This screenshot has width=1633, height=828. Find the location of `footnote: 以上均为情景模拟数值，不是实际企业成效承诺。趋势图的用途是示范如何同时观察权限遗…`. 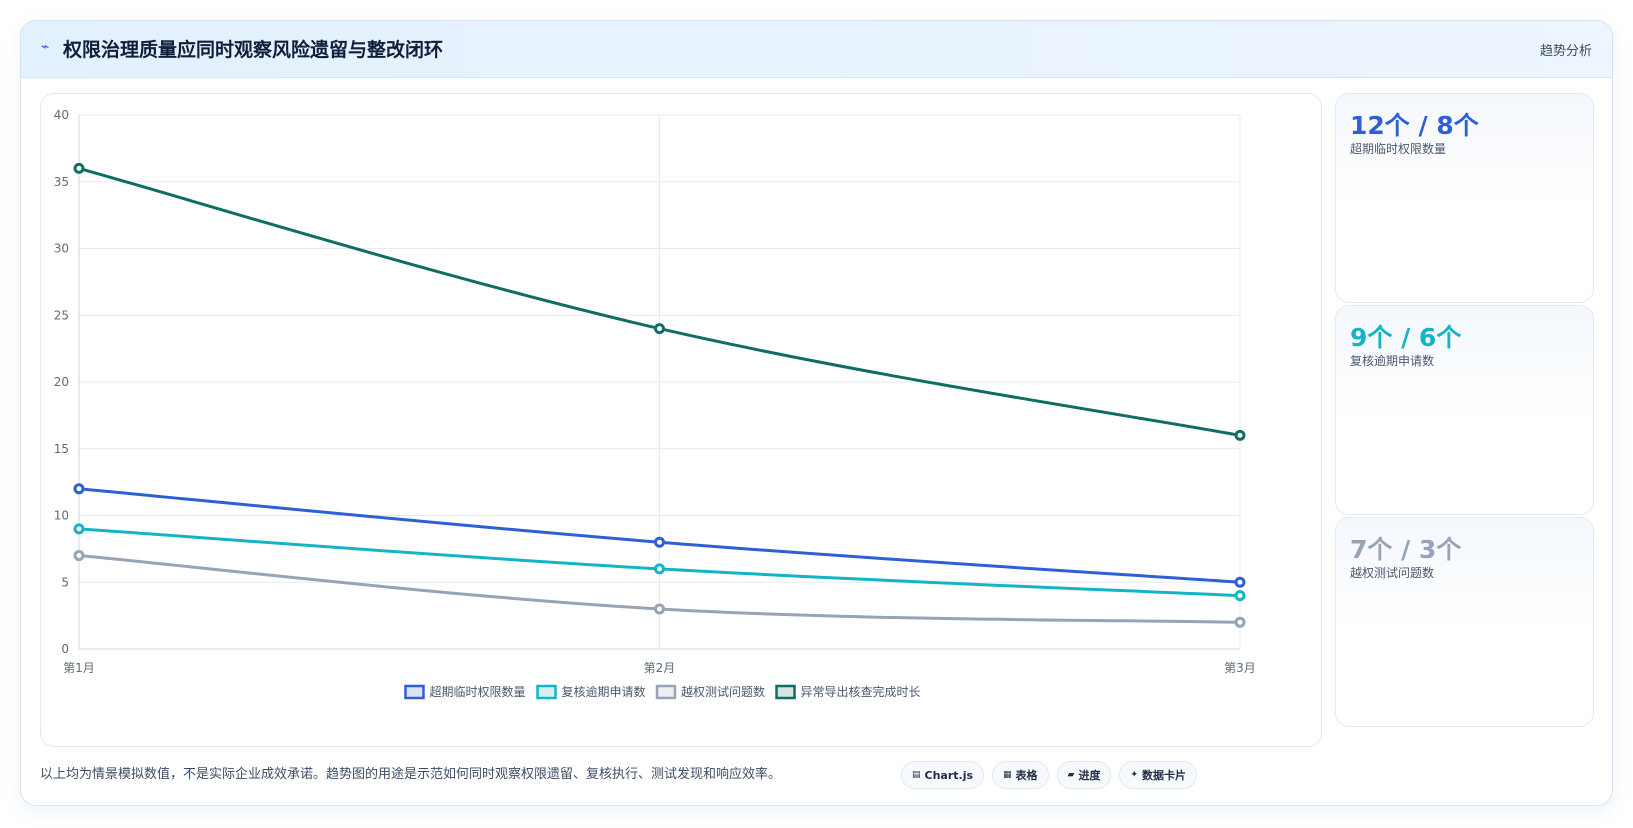

footnote: 以上均为情景模拟数值，不是实际企业成效承诺。趋势图的用途是示范如何同时观察权限遗… is located at coordinates (411, 774).